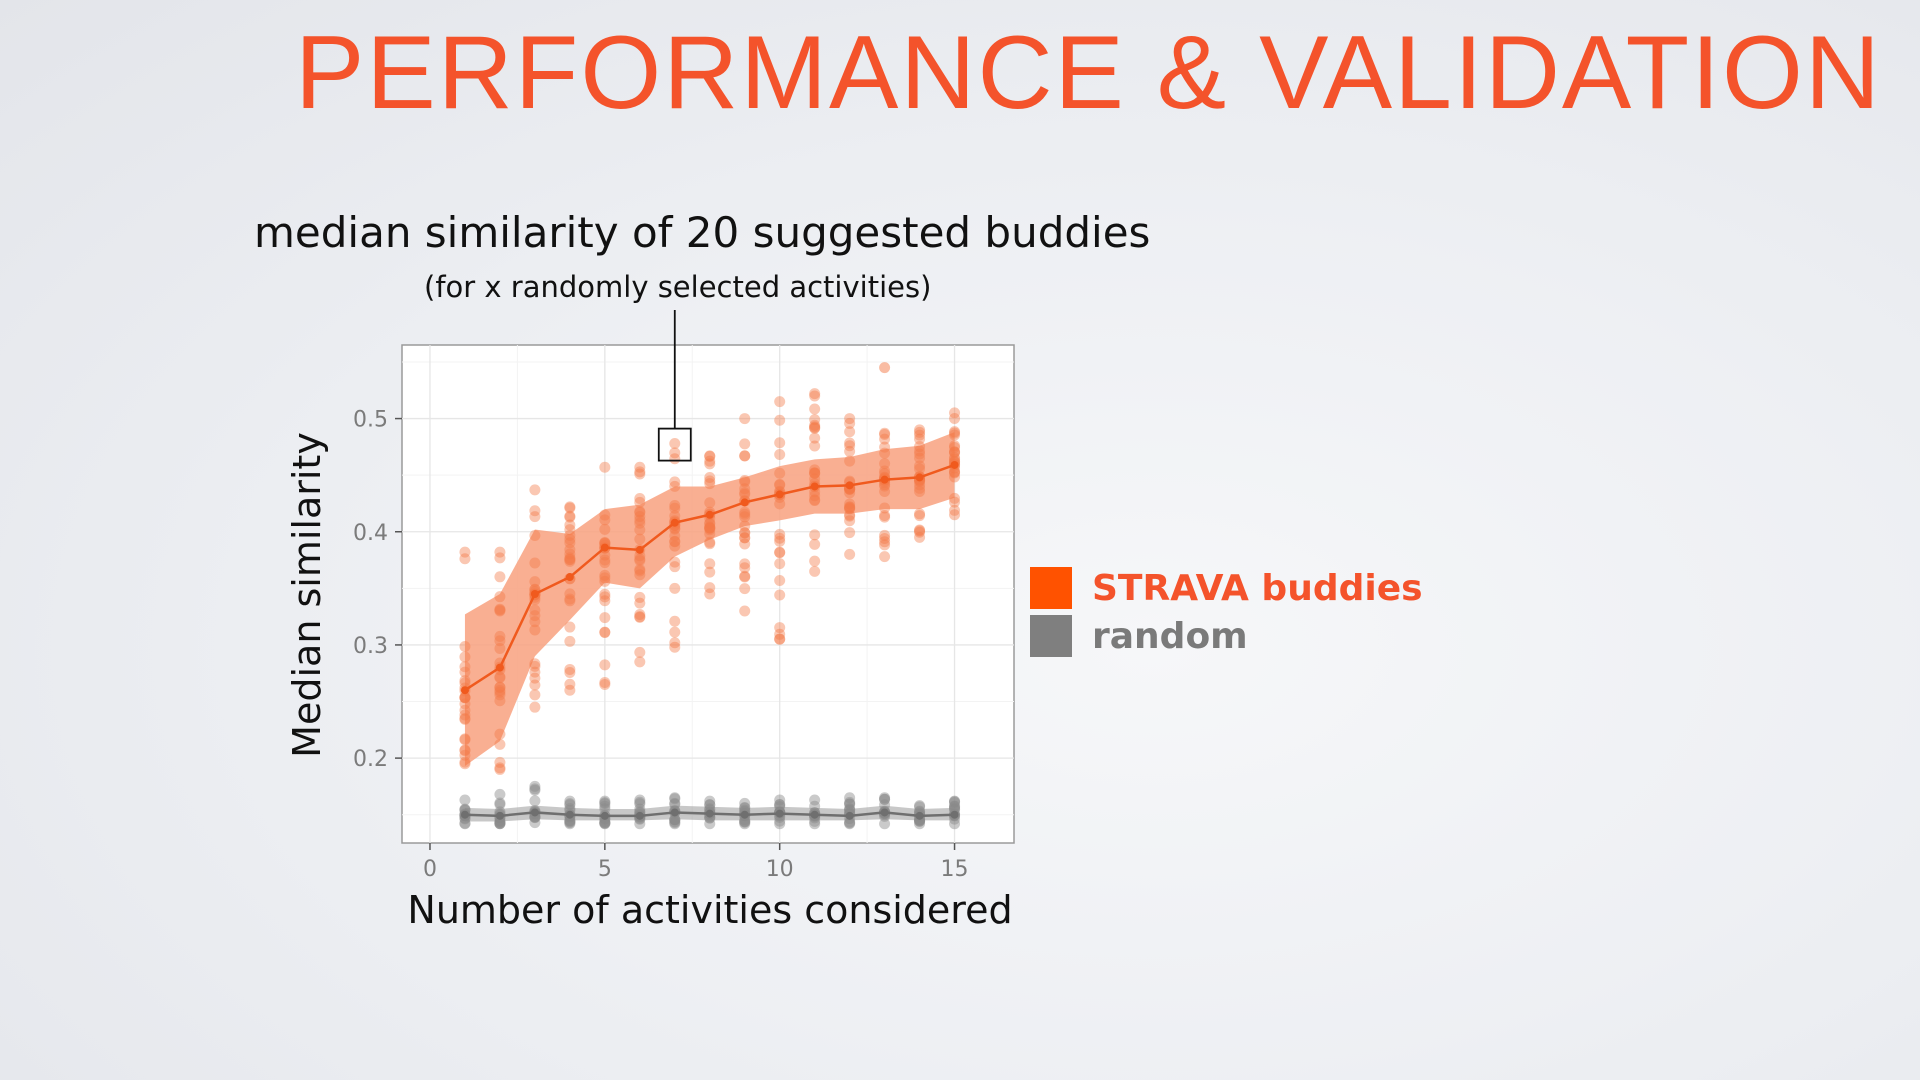  What do you see at coordinates (1226, 588) in the screenshot?
I see `legend-item-strava: STRAVA buddies` at bounding box center [1226, 588].